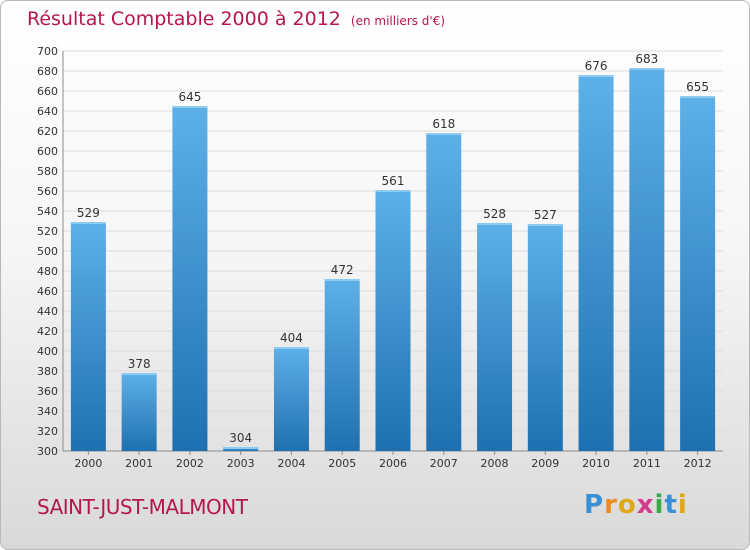  What do you see at coordinates (291, 463) in the screenshot?
I see `x-tick-label: 2004` at bounding box center [291, 463].